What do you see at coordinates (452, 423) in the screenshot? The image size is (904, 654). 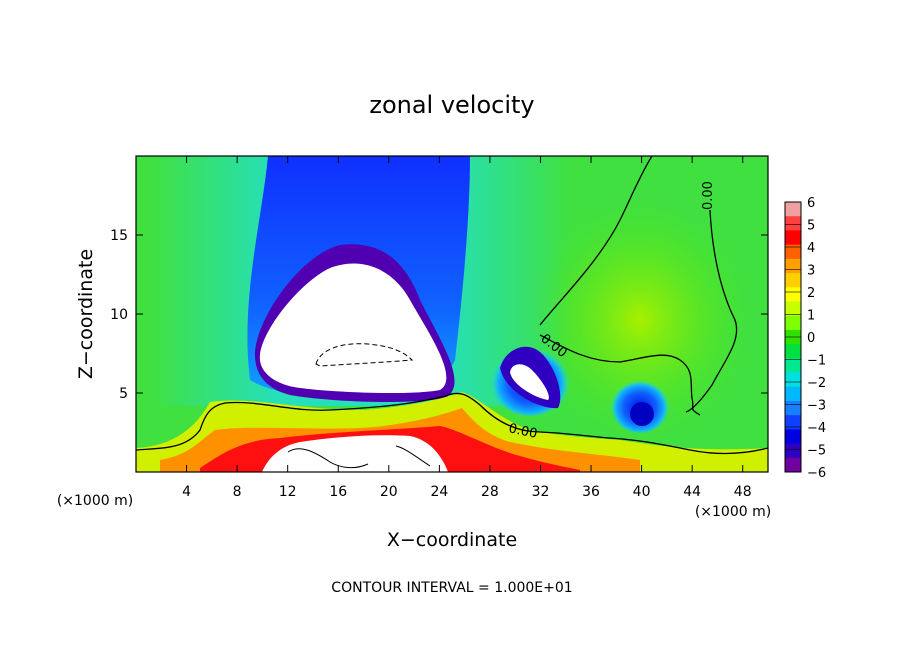 I see `zero-contour-surface` at bounding box center [452, 423].